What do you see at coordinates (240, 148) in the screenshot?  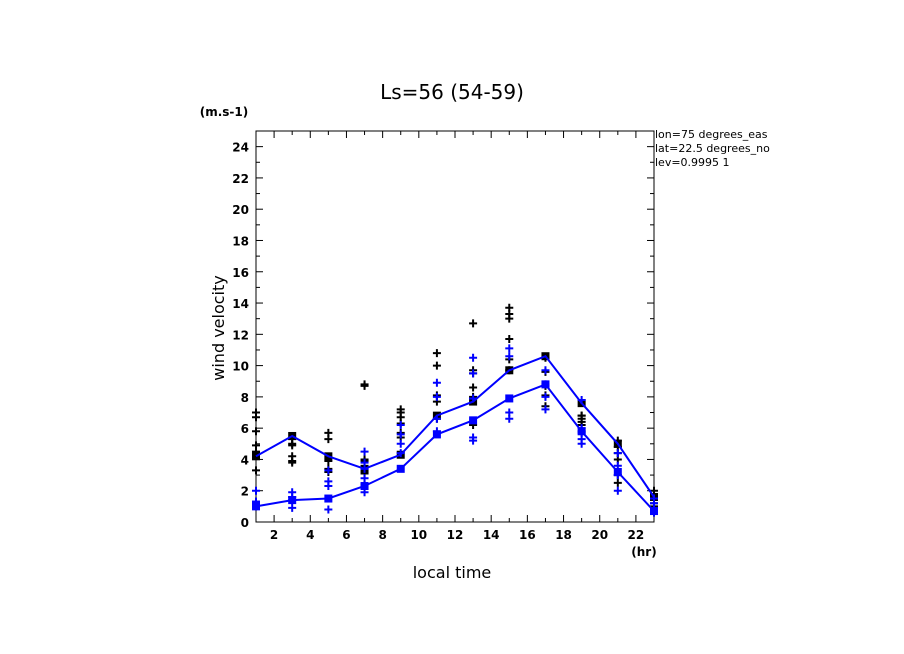 I see `y-tick-label: 24` at bounding box center [240, 148].